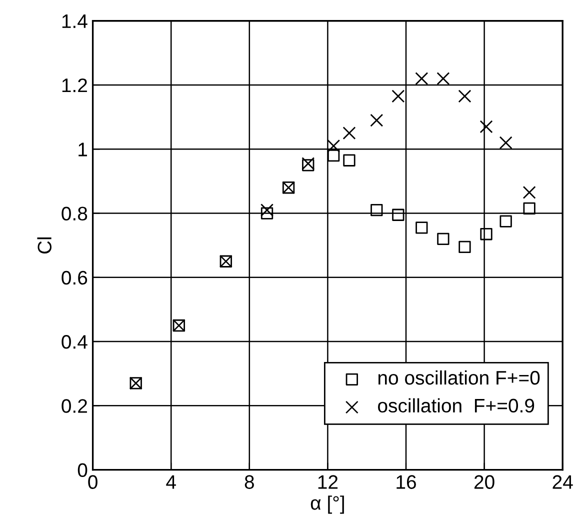 This screenshot has width=580, height=522. What do you see at coordinates (75, 213) in the screenshot?
I see `y-tick-label: 0.8` at bounding box center [75, 213].